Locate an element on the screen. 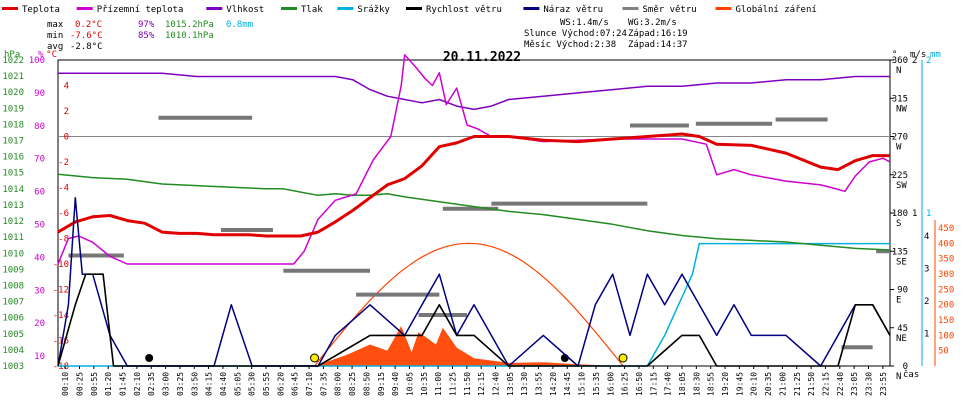 Image resolution: width=966 pixels, height=400 pixels. temp-tick-1: 2 is located at coordinates (66, 112).